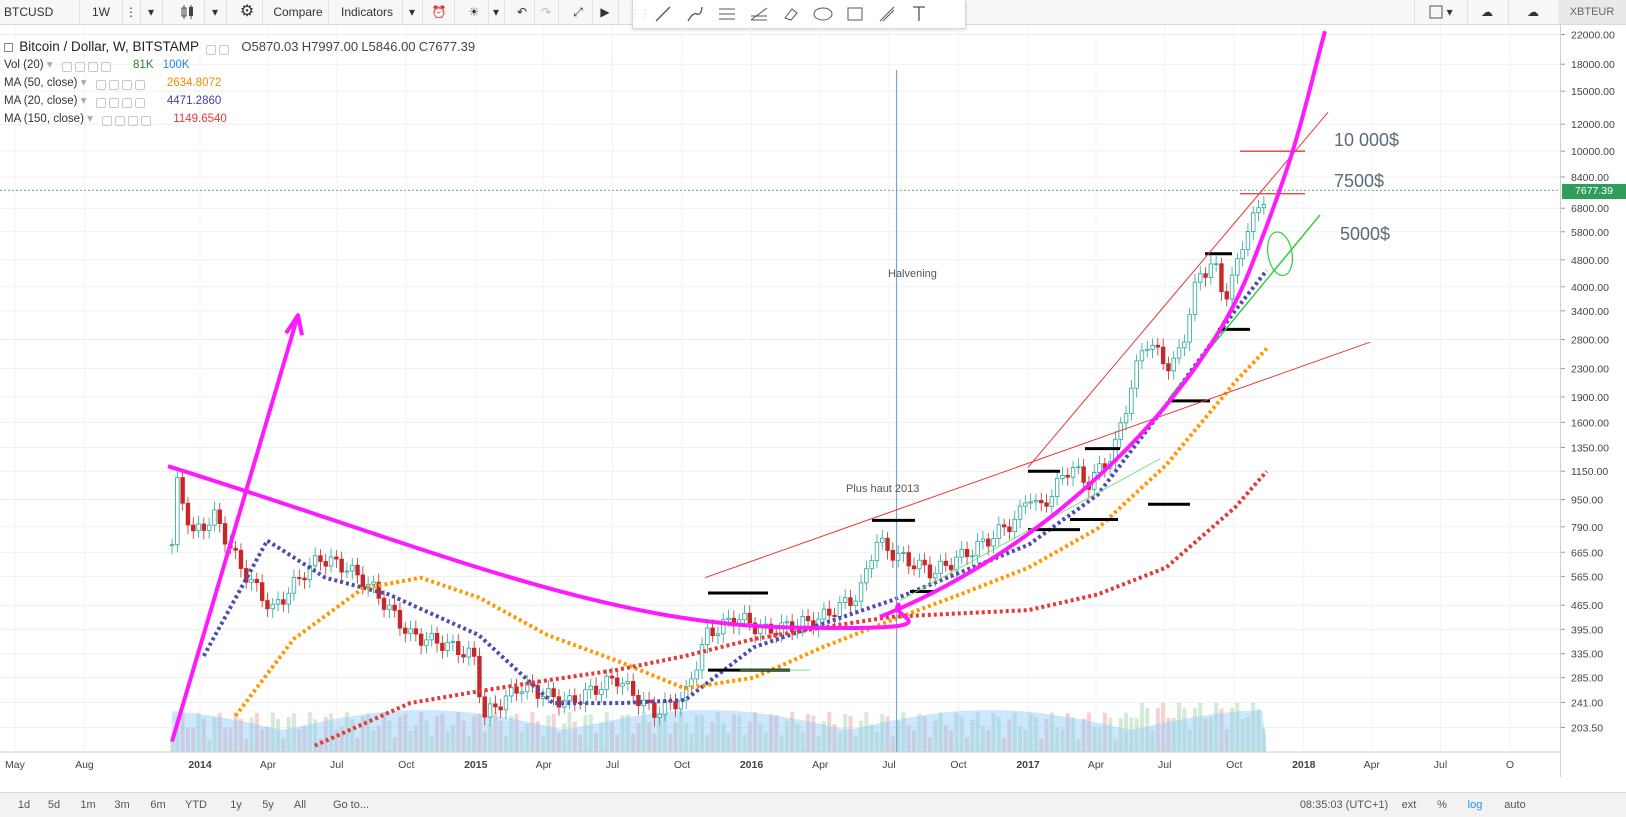 This screenshot has height=817, width=1626. Describe the element at coordinates (220, 49) in the screenshot. I see `series-buttons` at that location.